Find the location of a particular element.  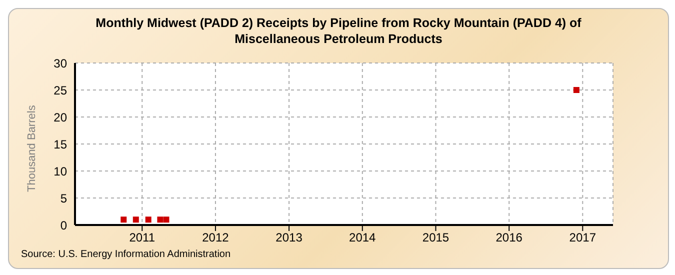

chart-title: Monthly Midwest (PADD 2) Receipts by Pipeline from Rocky Mountain (PADD 4) of Miscellaneous Petroleum Products is located at coordinates (338, 31).